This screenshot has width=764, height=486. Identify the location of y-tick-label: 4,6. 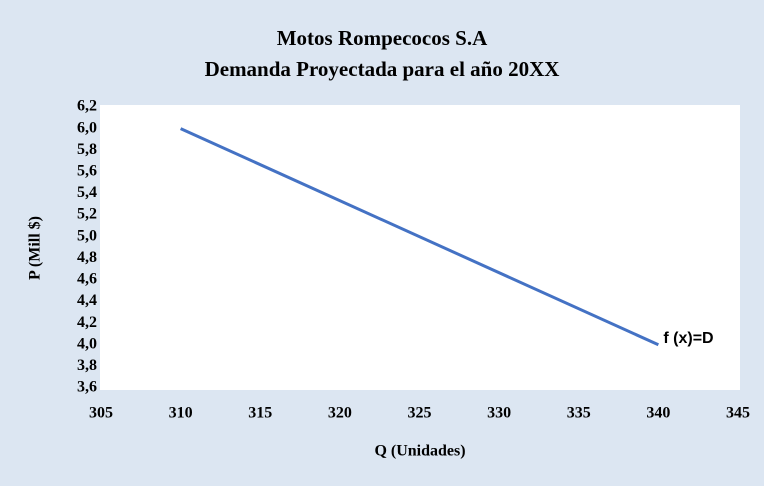
(87, 279).